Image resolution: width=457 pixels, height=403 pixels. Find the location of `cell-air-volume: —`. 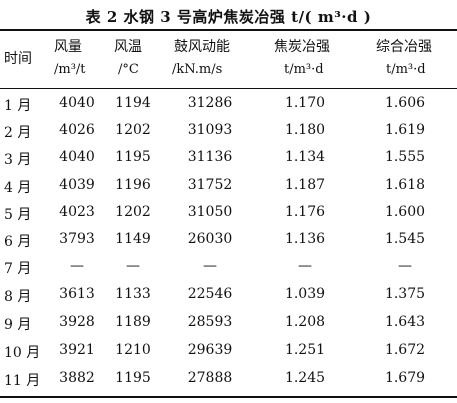

cell-air-volume: — is located at coordinates (77, 266).